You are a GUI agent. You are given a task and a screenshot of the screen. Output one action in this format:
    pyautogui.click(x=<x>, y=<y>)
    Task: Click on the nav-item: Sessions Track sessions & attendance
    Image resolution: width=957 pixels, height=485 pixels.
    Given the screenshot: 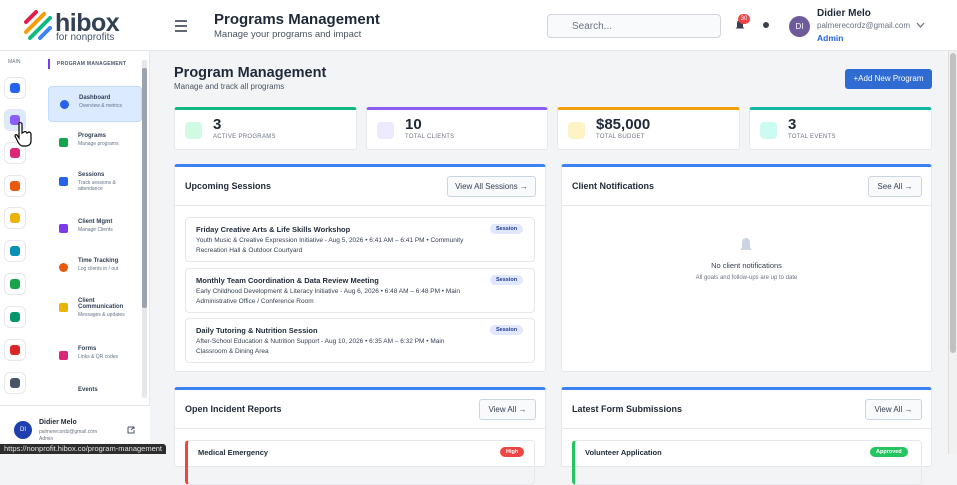 What is the action you would take?
    pyautogui.click(x=95, y=182)
    